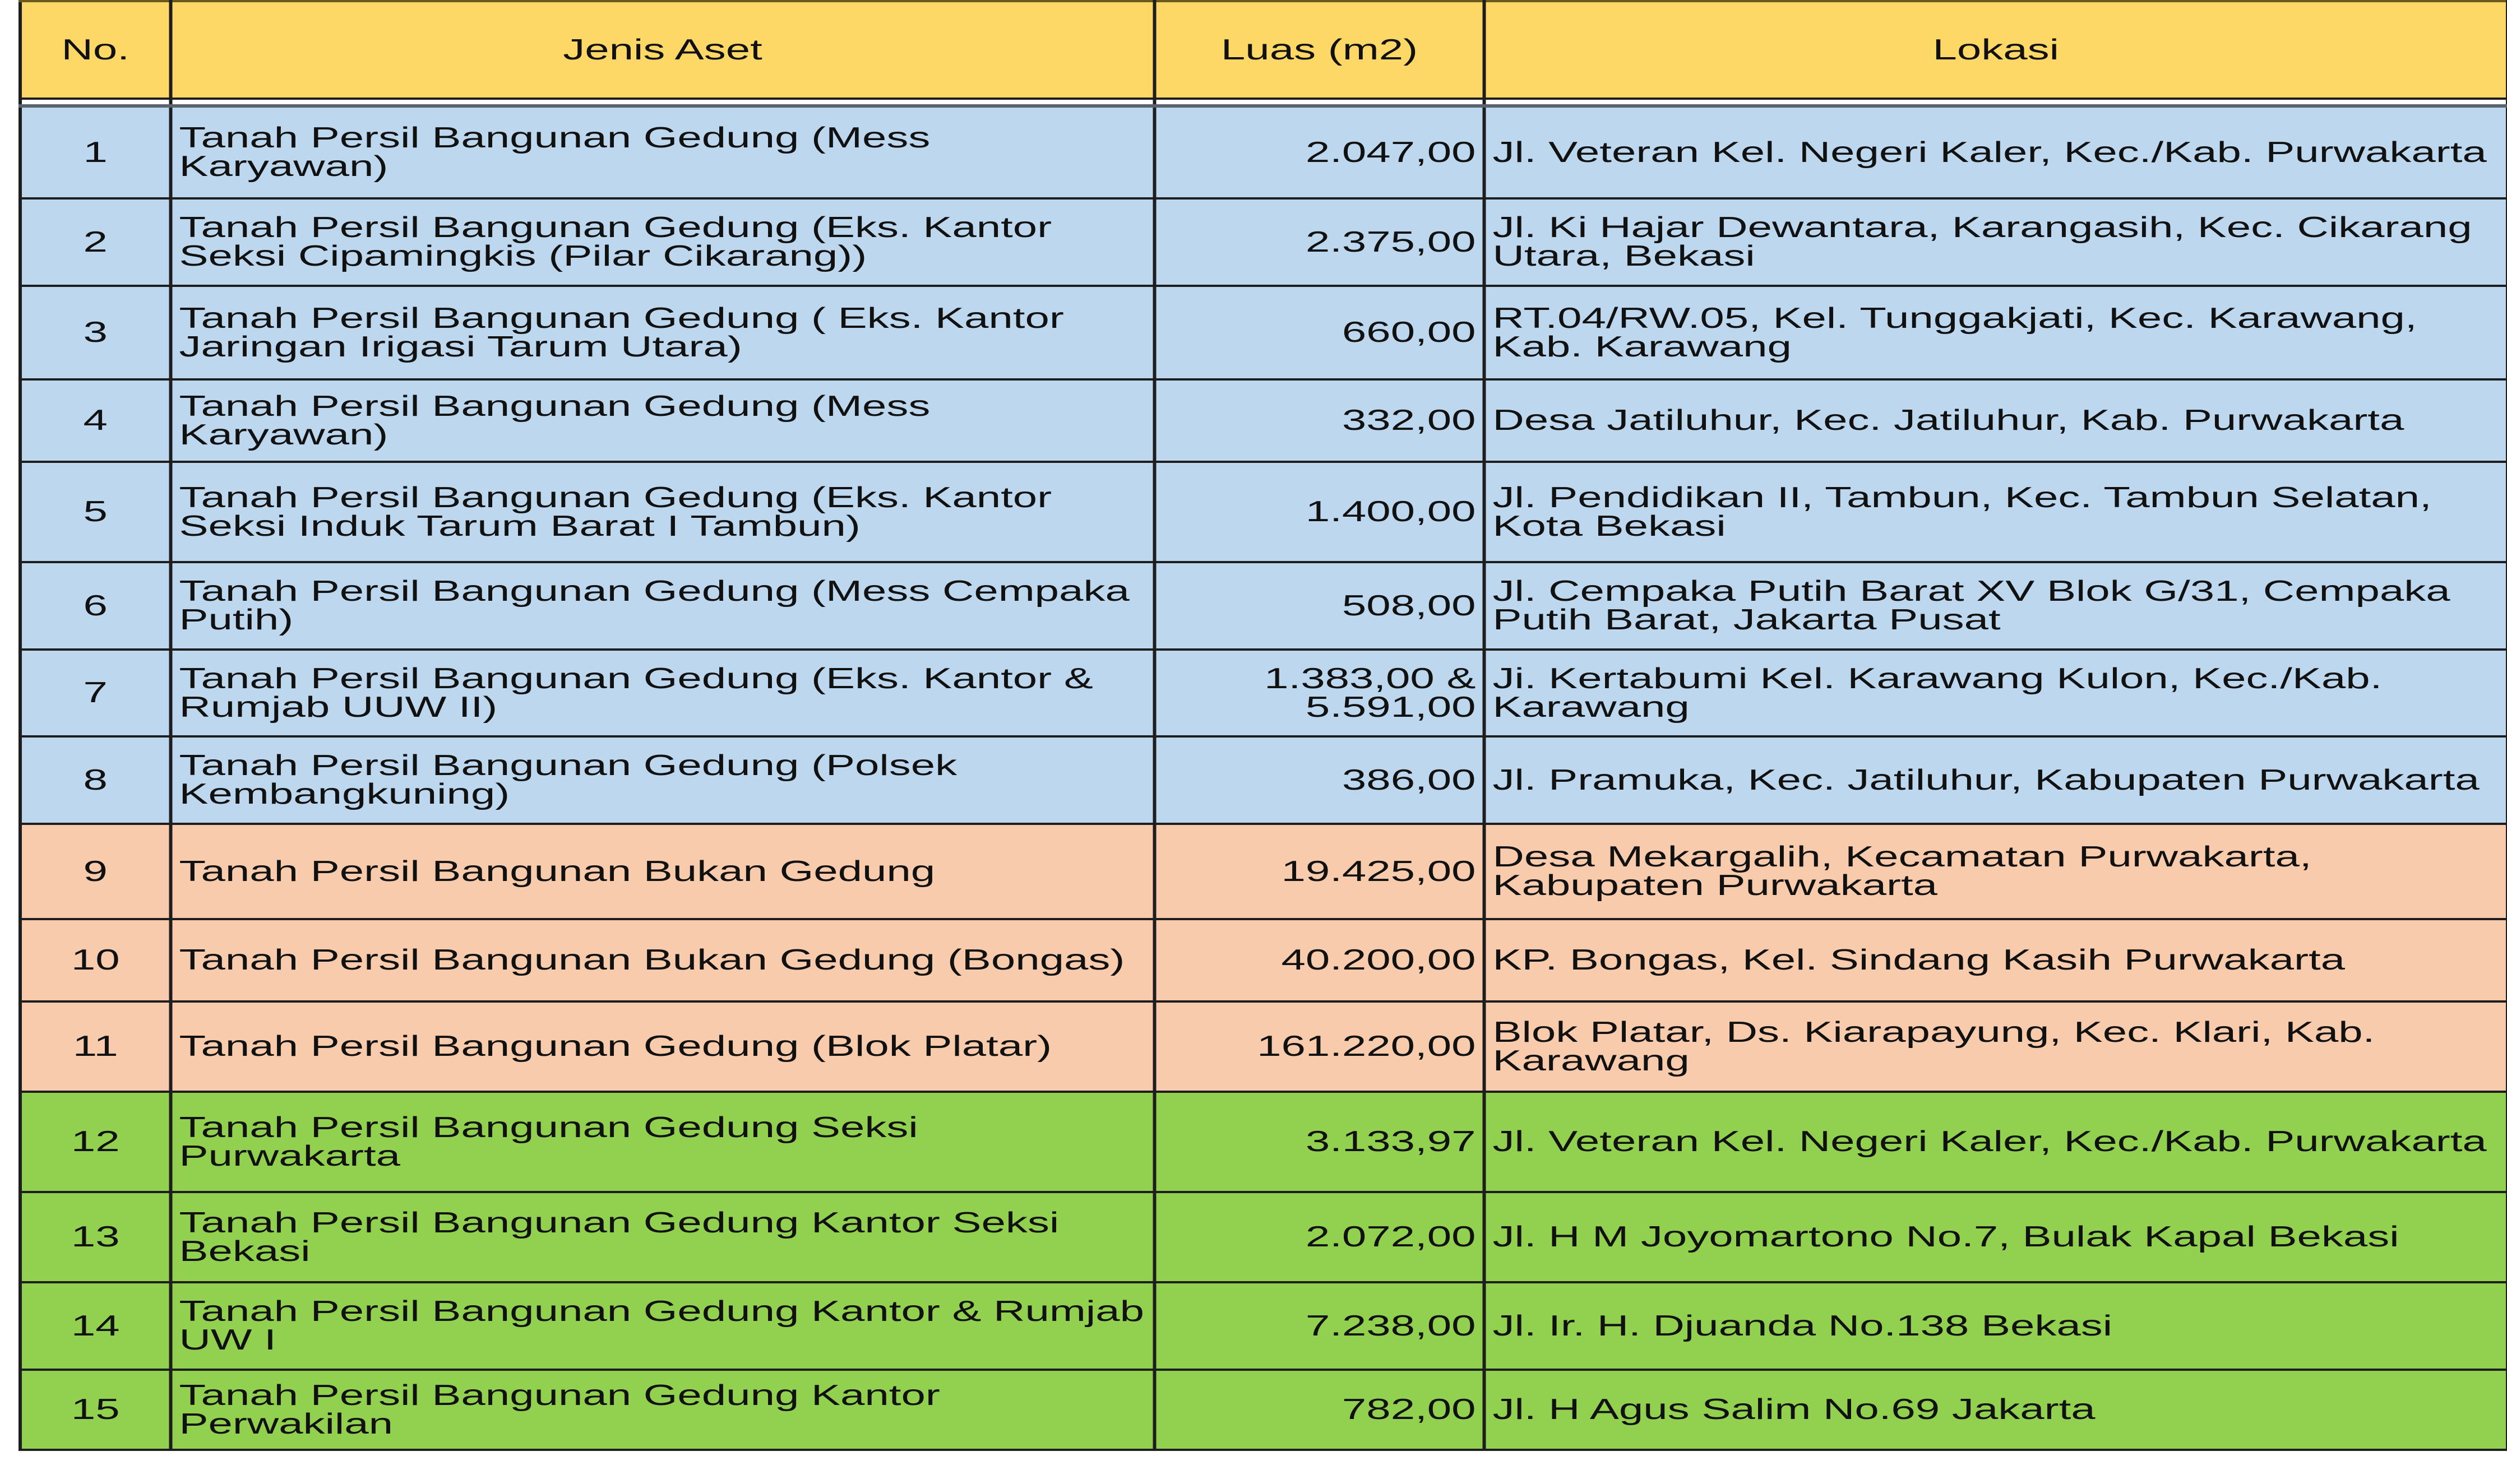 This screenshot has width=2507, height=1484. I want to click on cell-no: 9, so click(95, 872).